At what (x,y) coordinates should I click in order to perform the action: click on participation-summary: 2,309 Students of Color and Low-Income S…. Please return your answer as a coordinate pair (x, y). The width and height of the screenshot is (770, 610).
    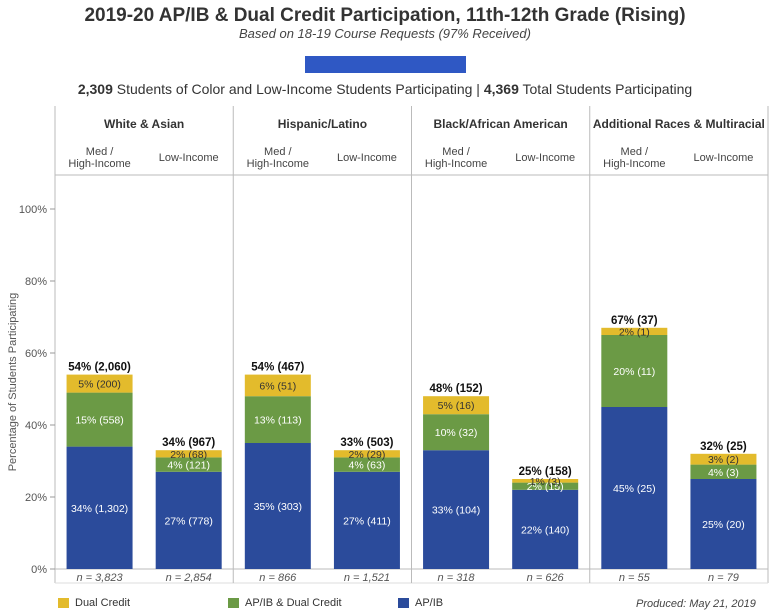
    Looking at the image, I should click on (385, 89).